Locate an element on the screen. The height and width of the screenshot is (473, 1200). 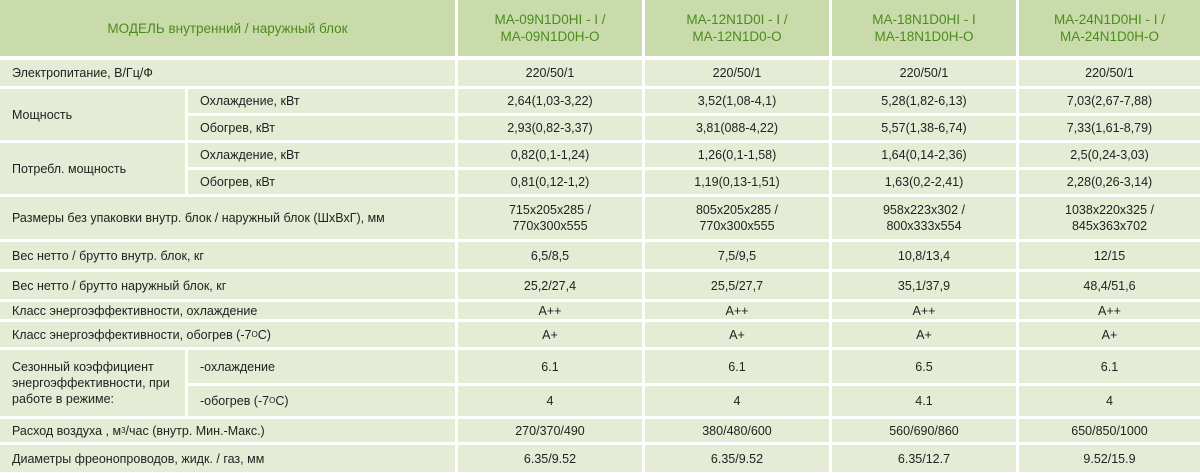
table-cell: 0,82(0,1-1,24) is located at coordinates (550, 155).